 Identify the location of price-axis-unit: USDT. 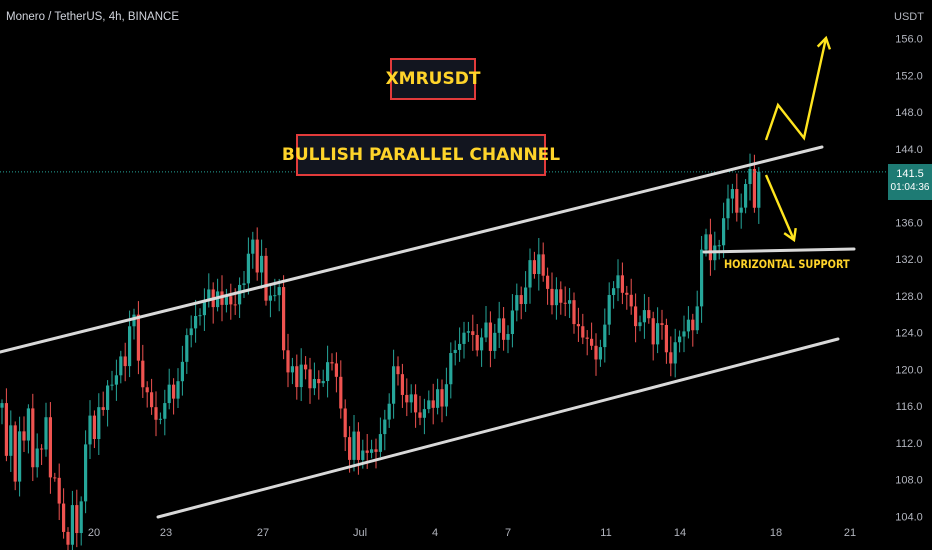
(909, 17).